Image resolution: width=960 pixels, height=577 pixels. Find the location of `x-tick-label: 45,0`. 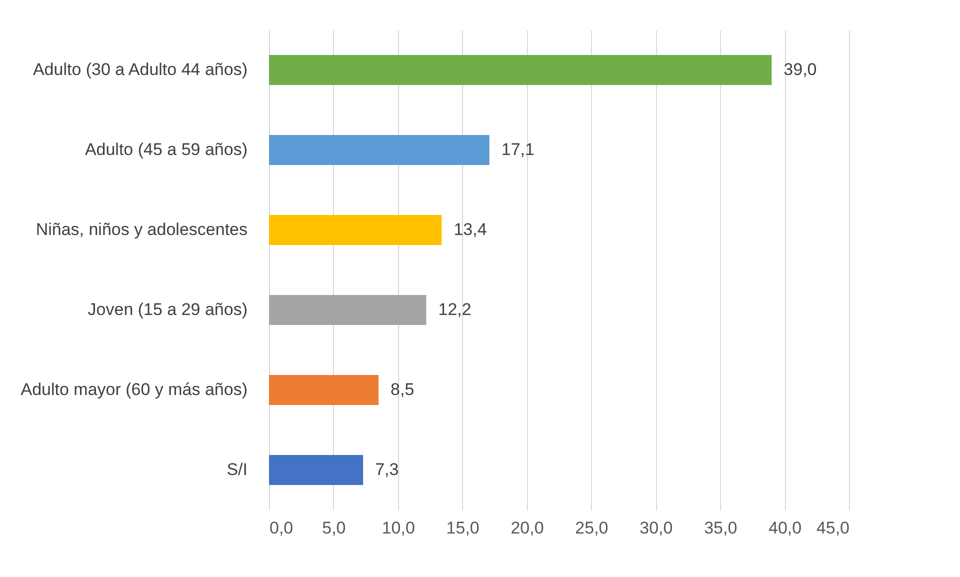

x-tick-label: 45,0 is located at coordinates (833, 528).